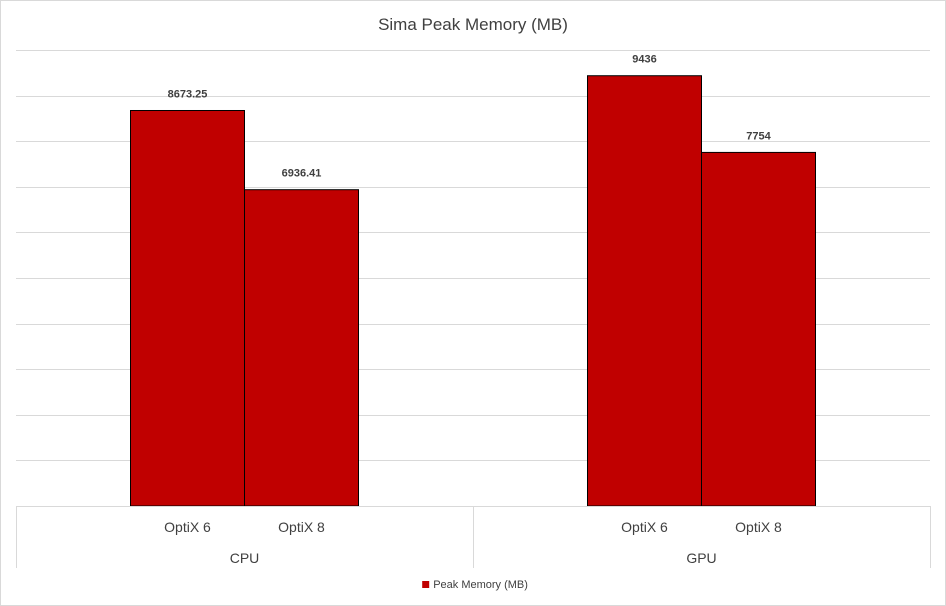 The width and height of the screenshot is (946, 606). What do you see at coordinates (644, 60) in the screenshot?
I see `data-label: 9436` at bounding box center [644, 60].